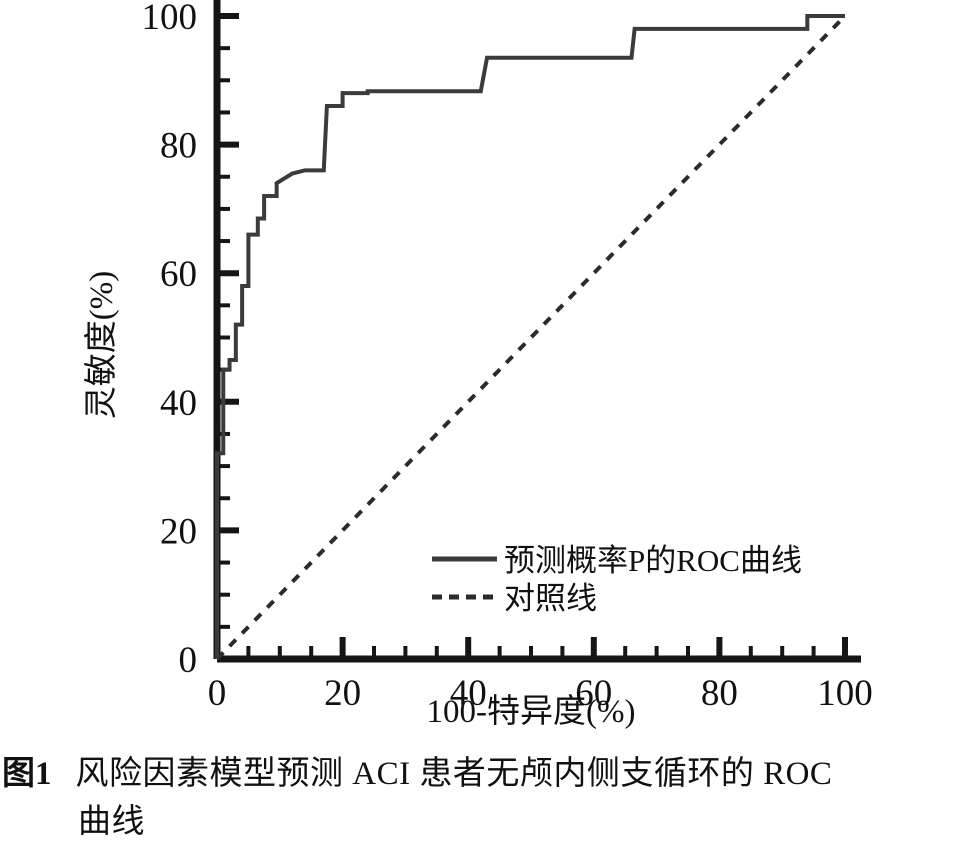  I want to click on x-axis-tick-label: 80, so click(719, 693).